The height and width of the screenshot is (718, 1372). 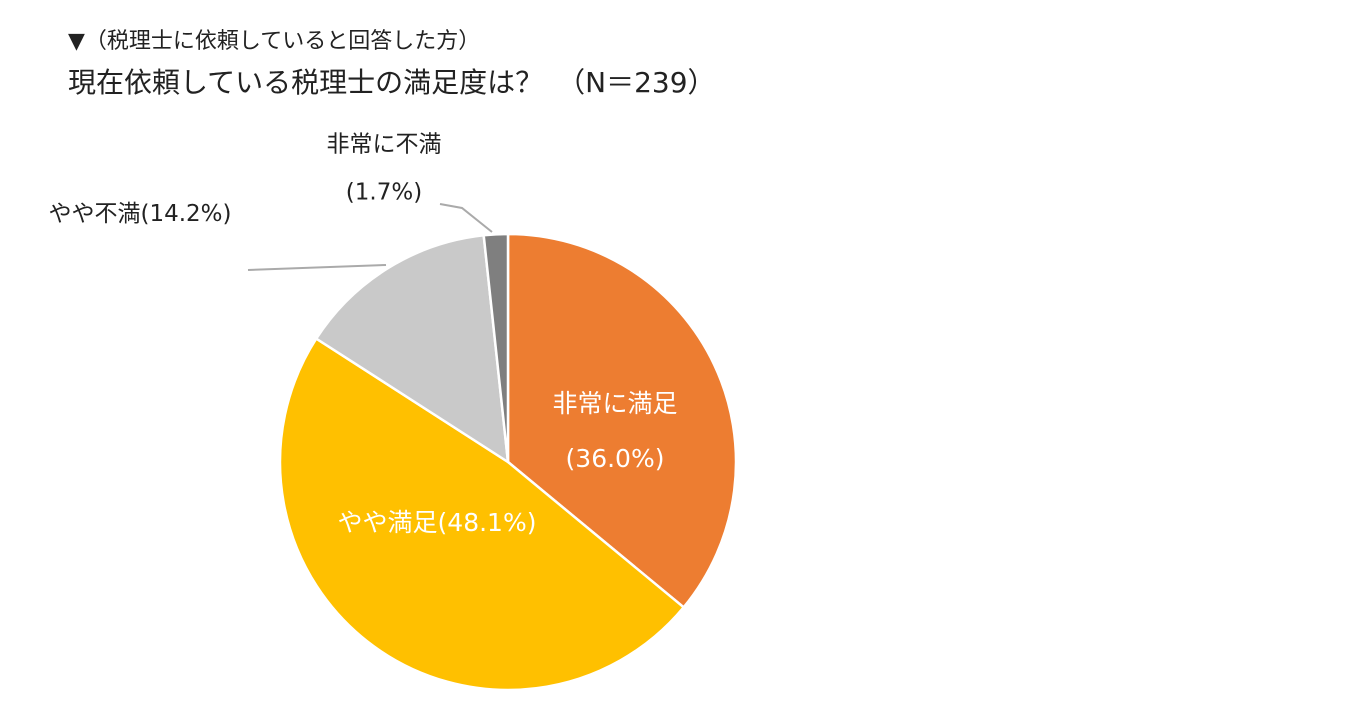 What do you see at coordinates (392, 82) in the screenshot?
I see `chart-title: 現在依頼している税理士の満足度は？ （N＝239）` at bounding box center [392, 82].